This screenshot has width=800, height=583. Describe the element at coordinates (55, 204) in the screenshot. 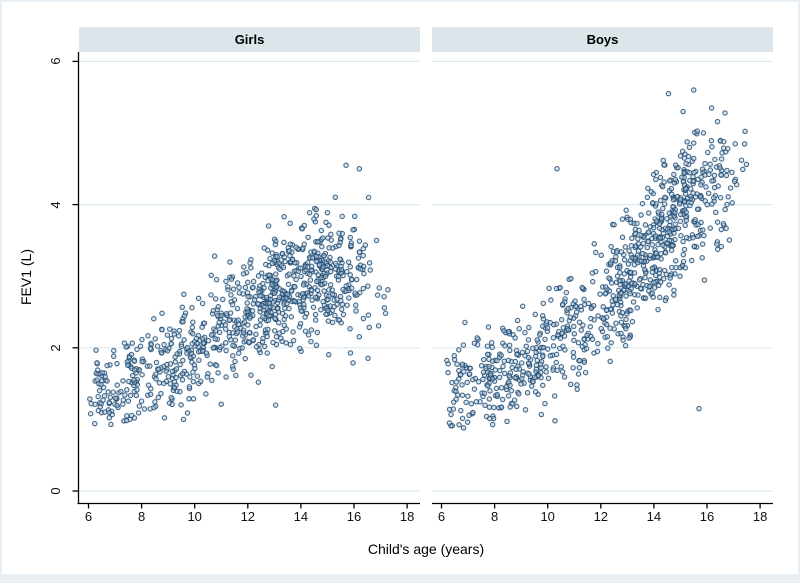

I see `y-tick-label: 4` at that location.